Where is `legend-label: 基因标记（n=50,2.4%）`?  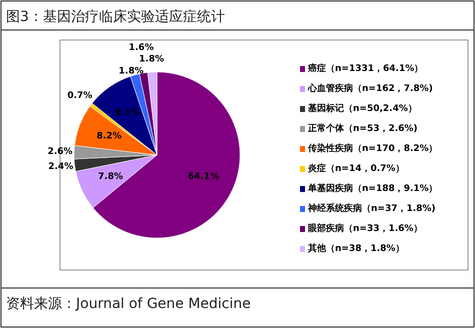 legend-label: 基因标记（n=50,2.4%） is located at coordinates (362, 108).